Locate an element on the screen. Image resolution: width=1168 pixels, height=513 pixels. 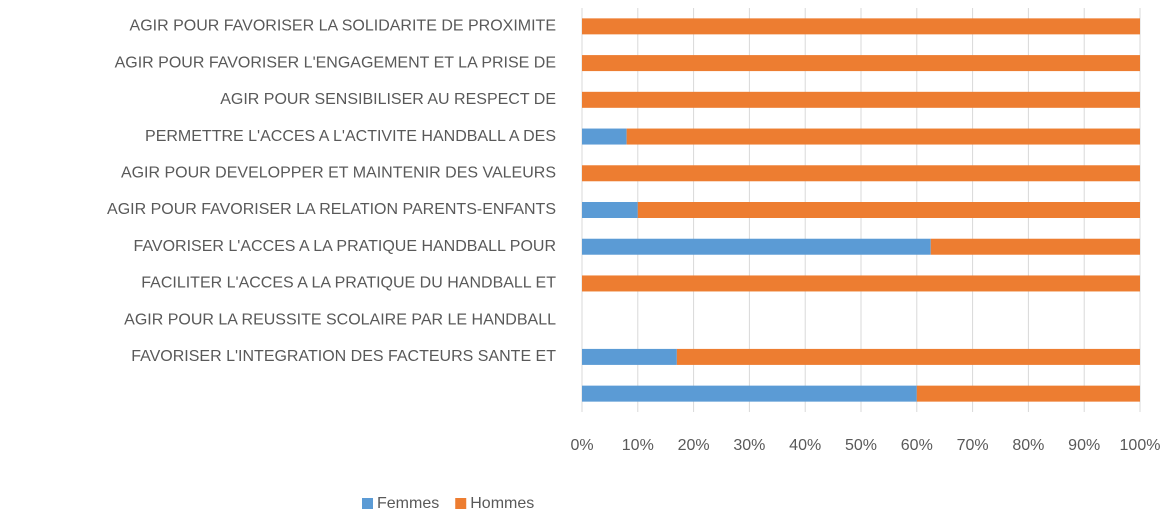
legend-label: Femmes is located at coordinates (408, 503).